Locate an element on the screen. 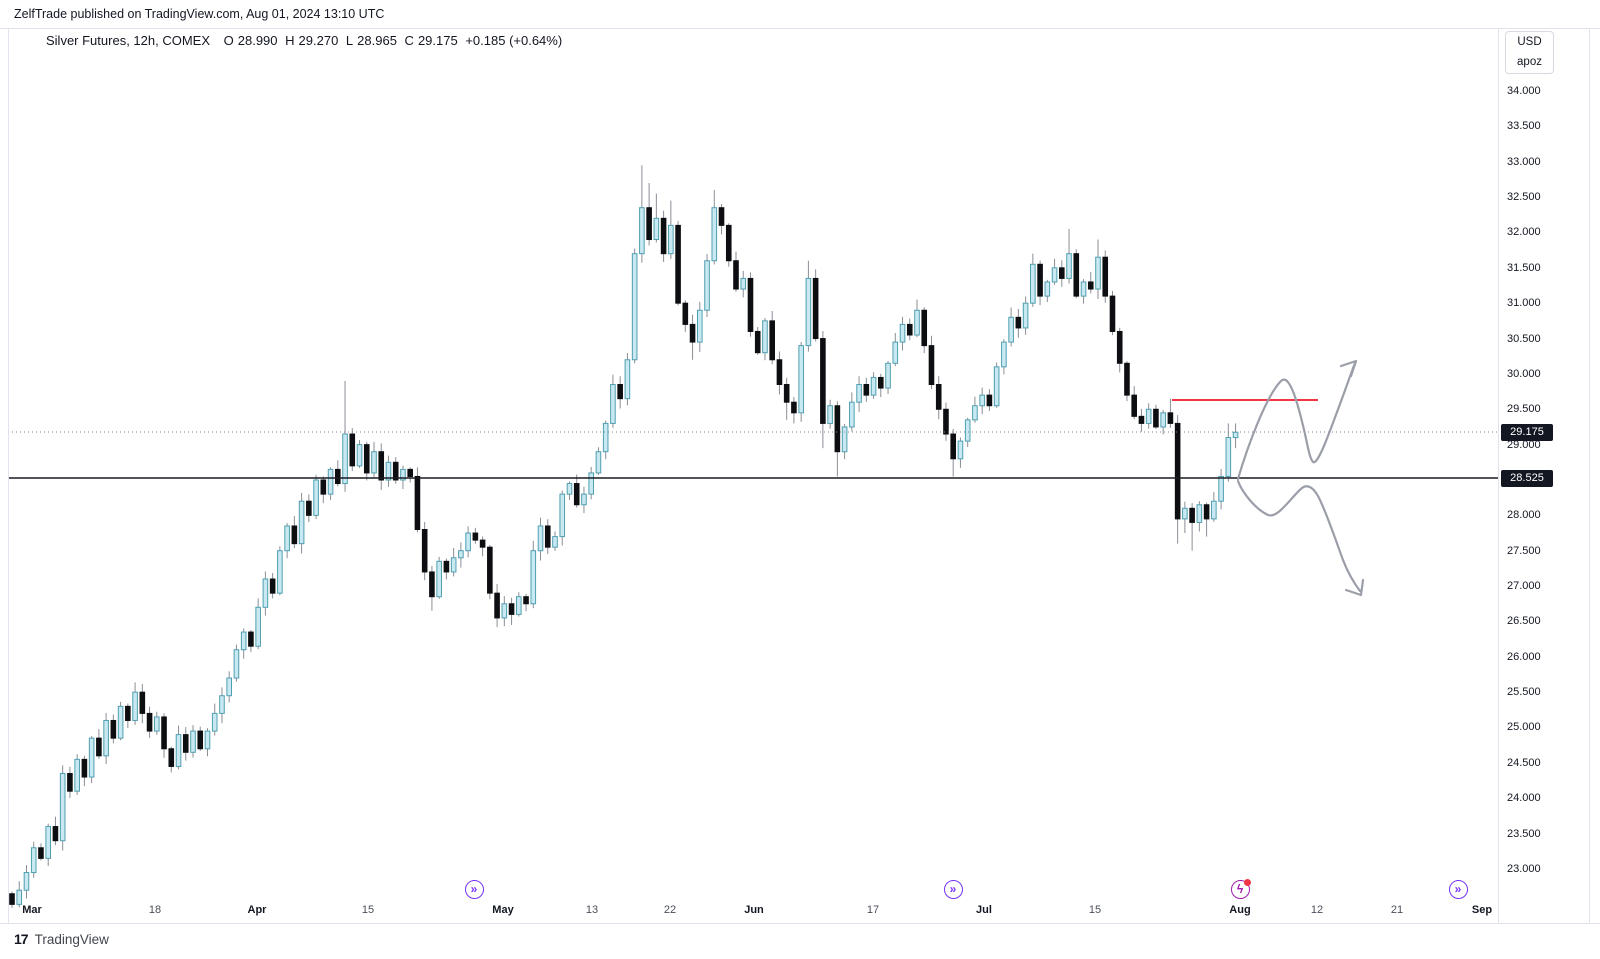 This screenshot has height=959, width=1600. ohlc-close-label: C is located at coordinates (409, 40).